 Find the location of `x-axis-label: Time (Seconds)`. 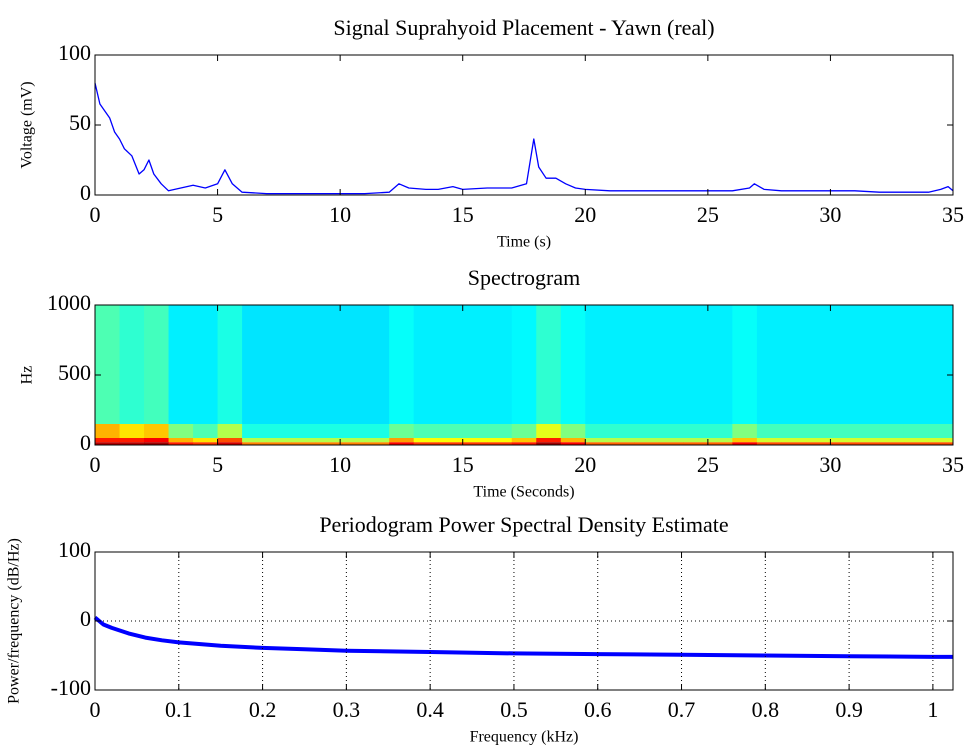

x-axis-label: Time (Seconds) is located at coordinates (523, 492).